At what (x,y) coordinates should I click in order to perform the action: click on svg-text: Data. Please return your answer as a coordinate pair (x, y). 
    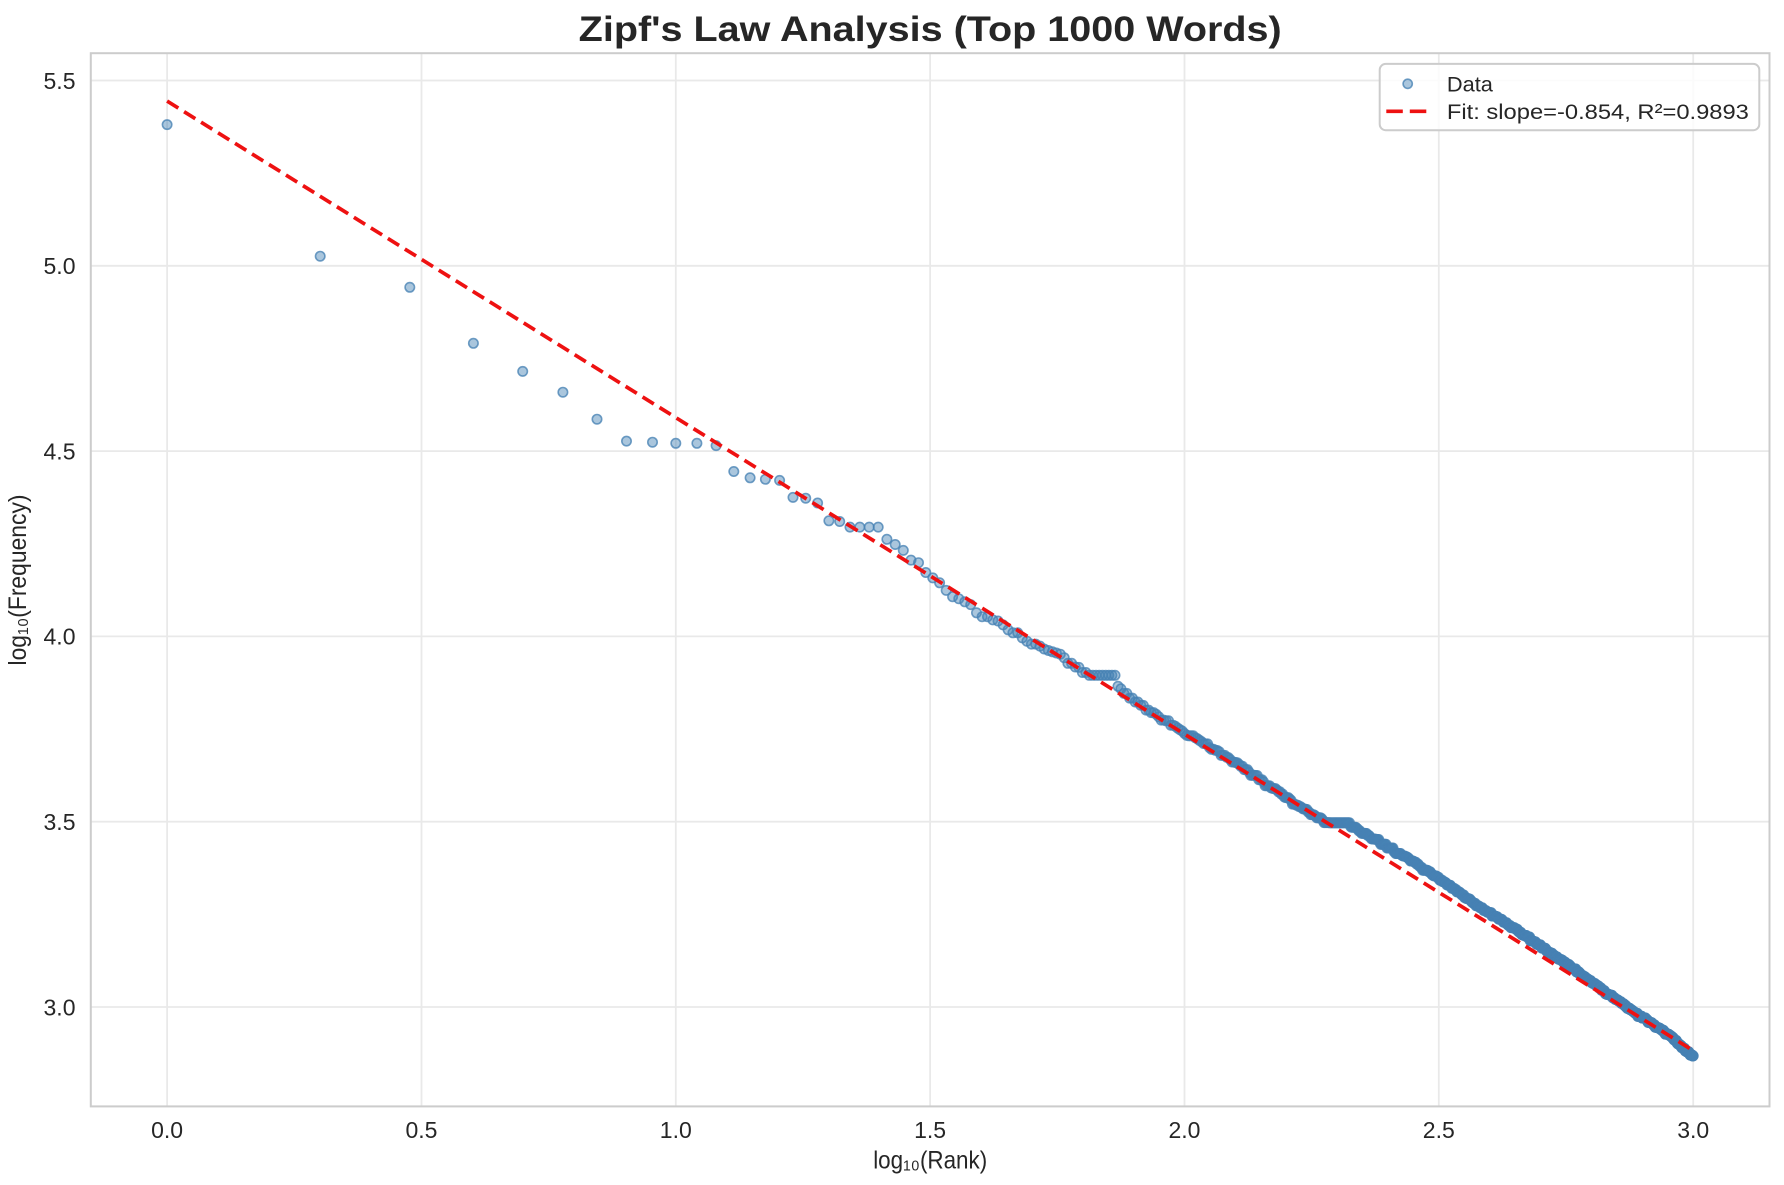
    Looking at the image, I should click on (1470, 85).